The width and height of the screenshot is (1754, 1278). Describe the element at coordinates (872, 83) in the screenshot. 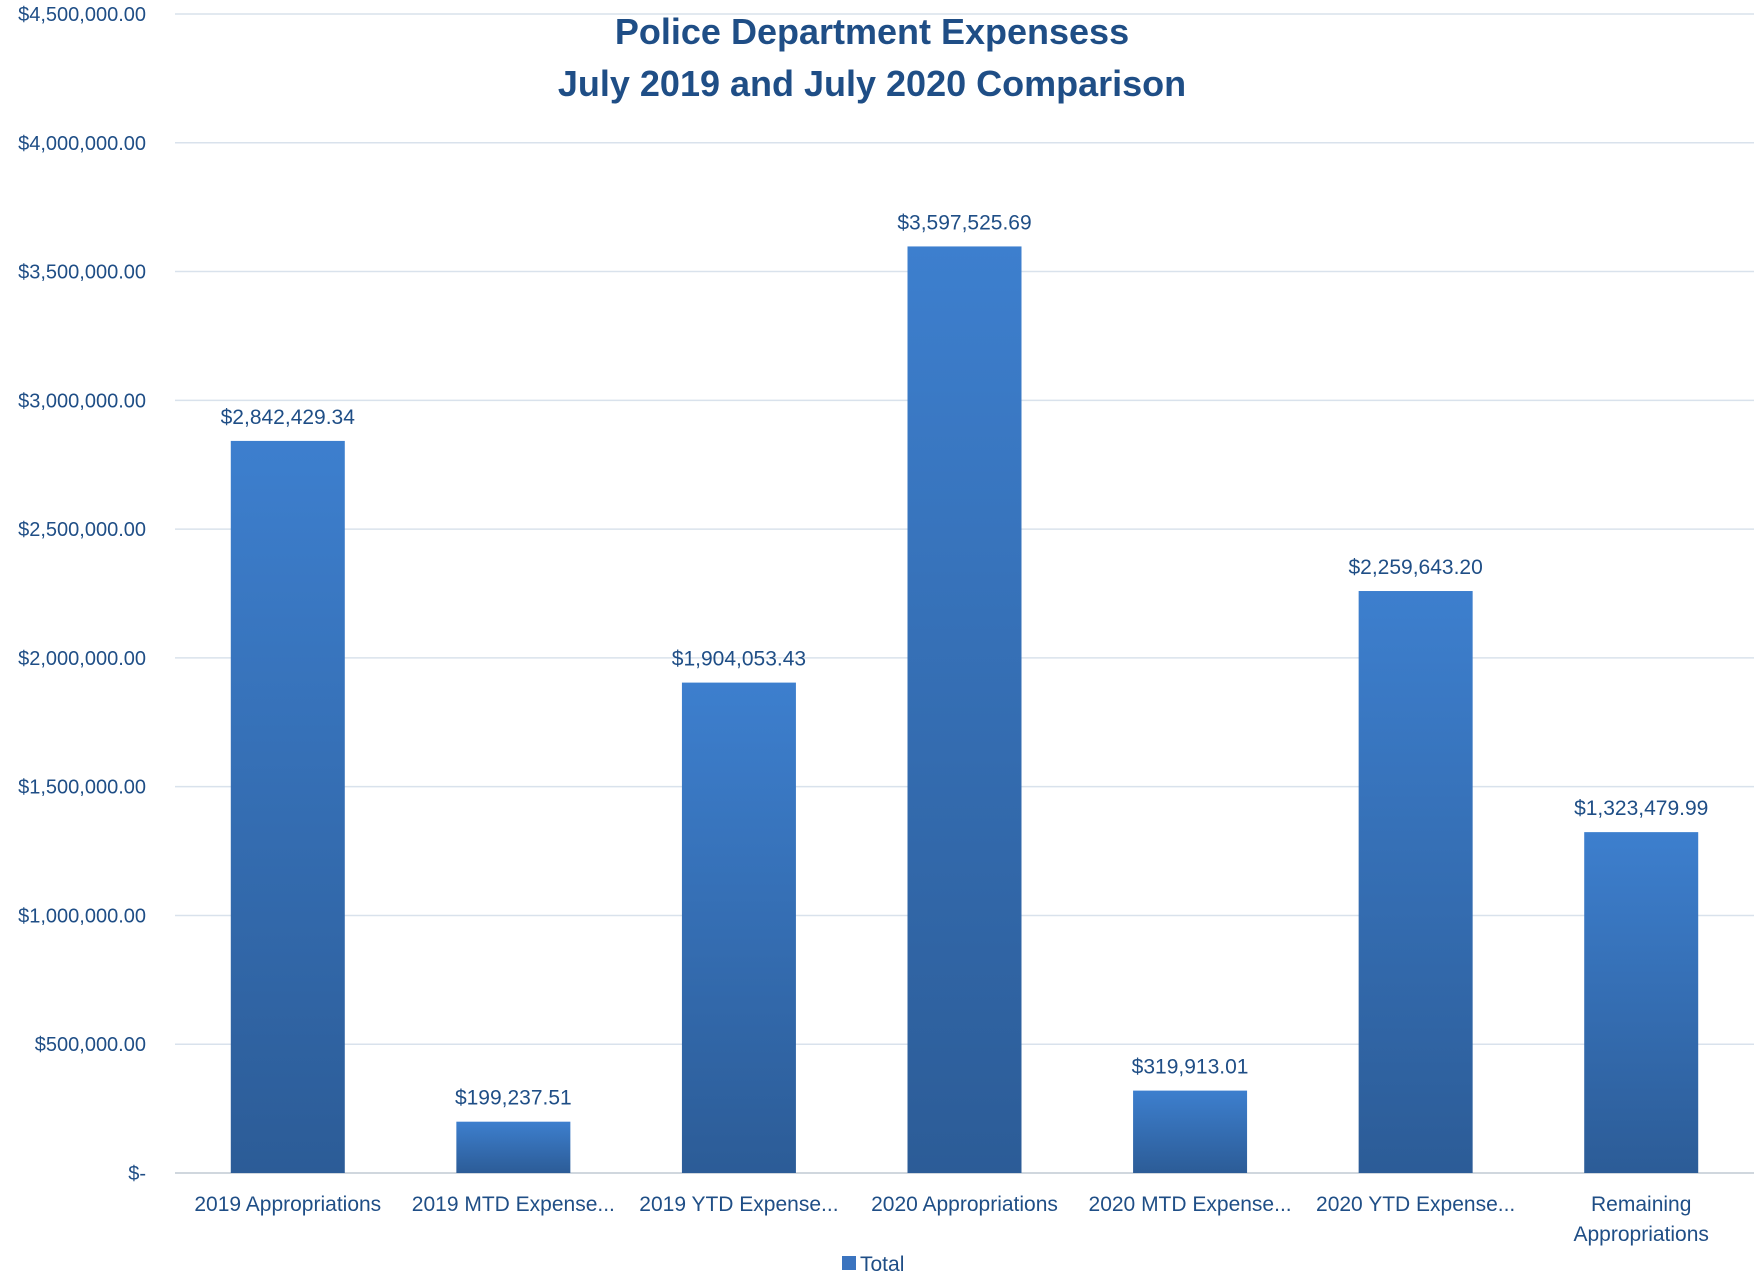

I see `chart-subtitle: July 2019 and July 2020 Comparison` at that location.